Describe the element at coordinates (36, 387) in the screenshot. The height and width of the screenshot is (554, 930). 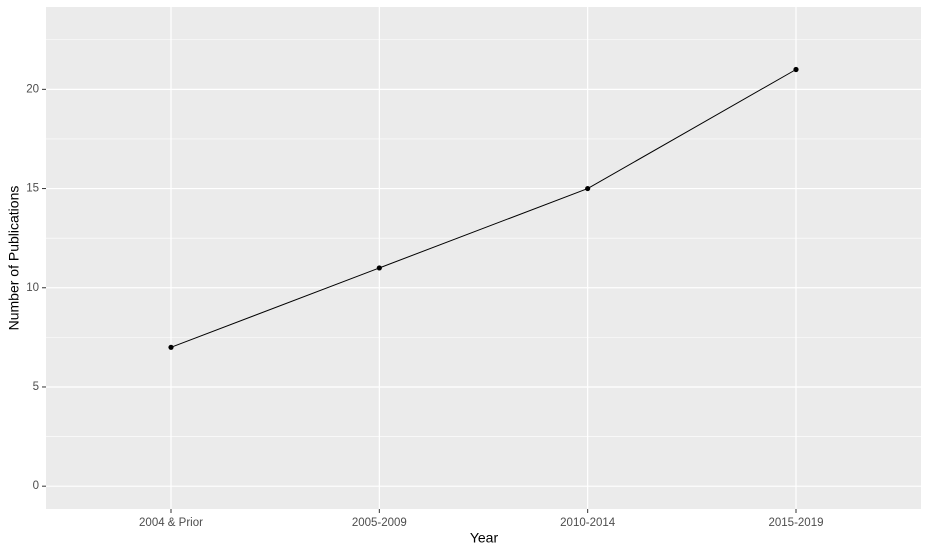
I see `y-tick-label: 5` at that location.